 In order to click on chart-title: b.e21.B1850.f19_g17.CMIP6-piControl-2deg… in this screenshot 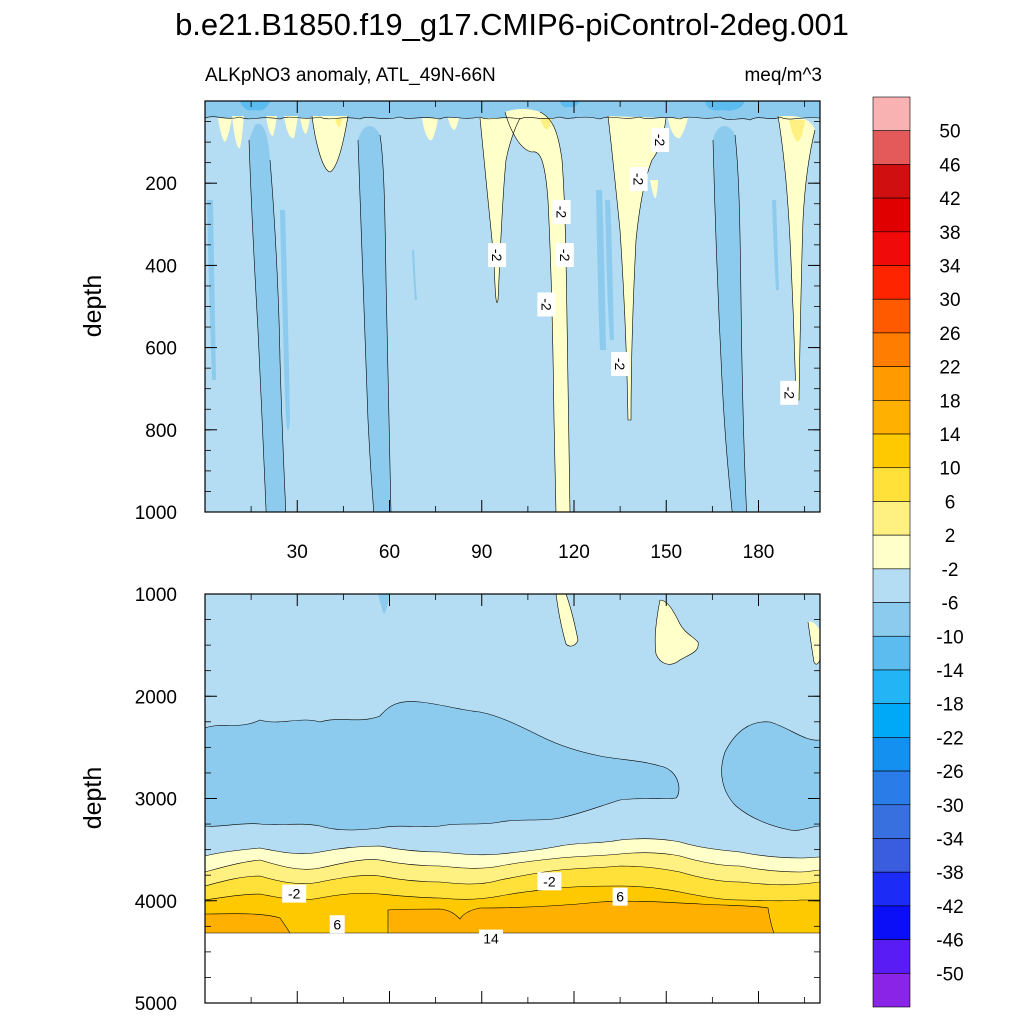, I will do `click(512, 24)`.